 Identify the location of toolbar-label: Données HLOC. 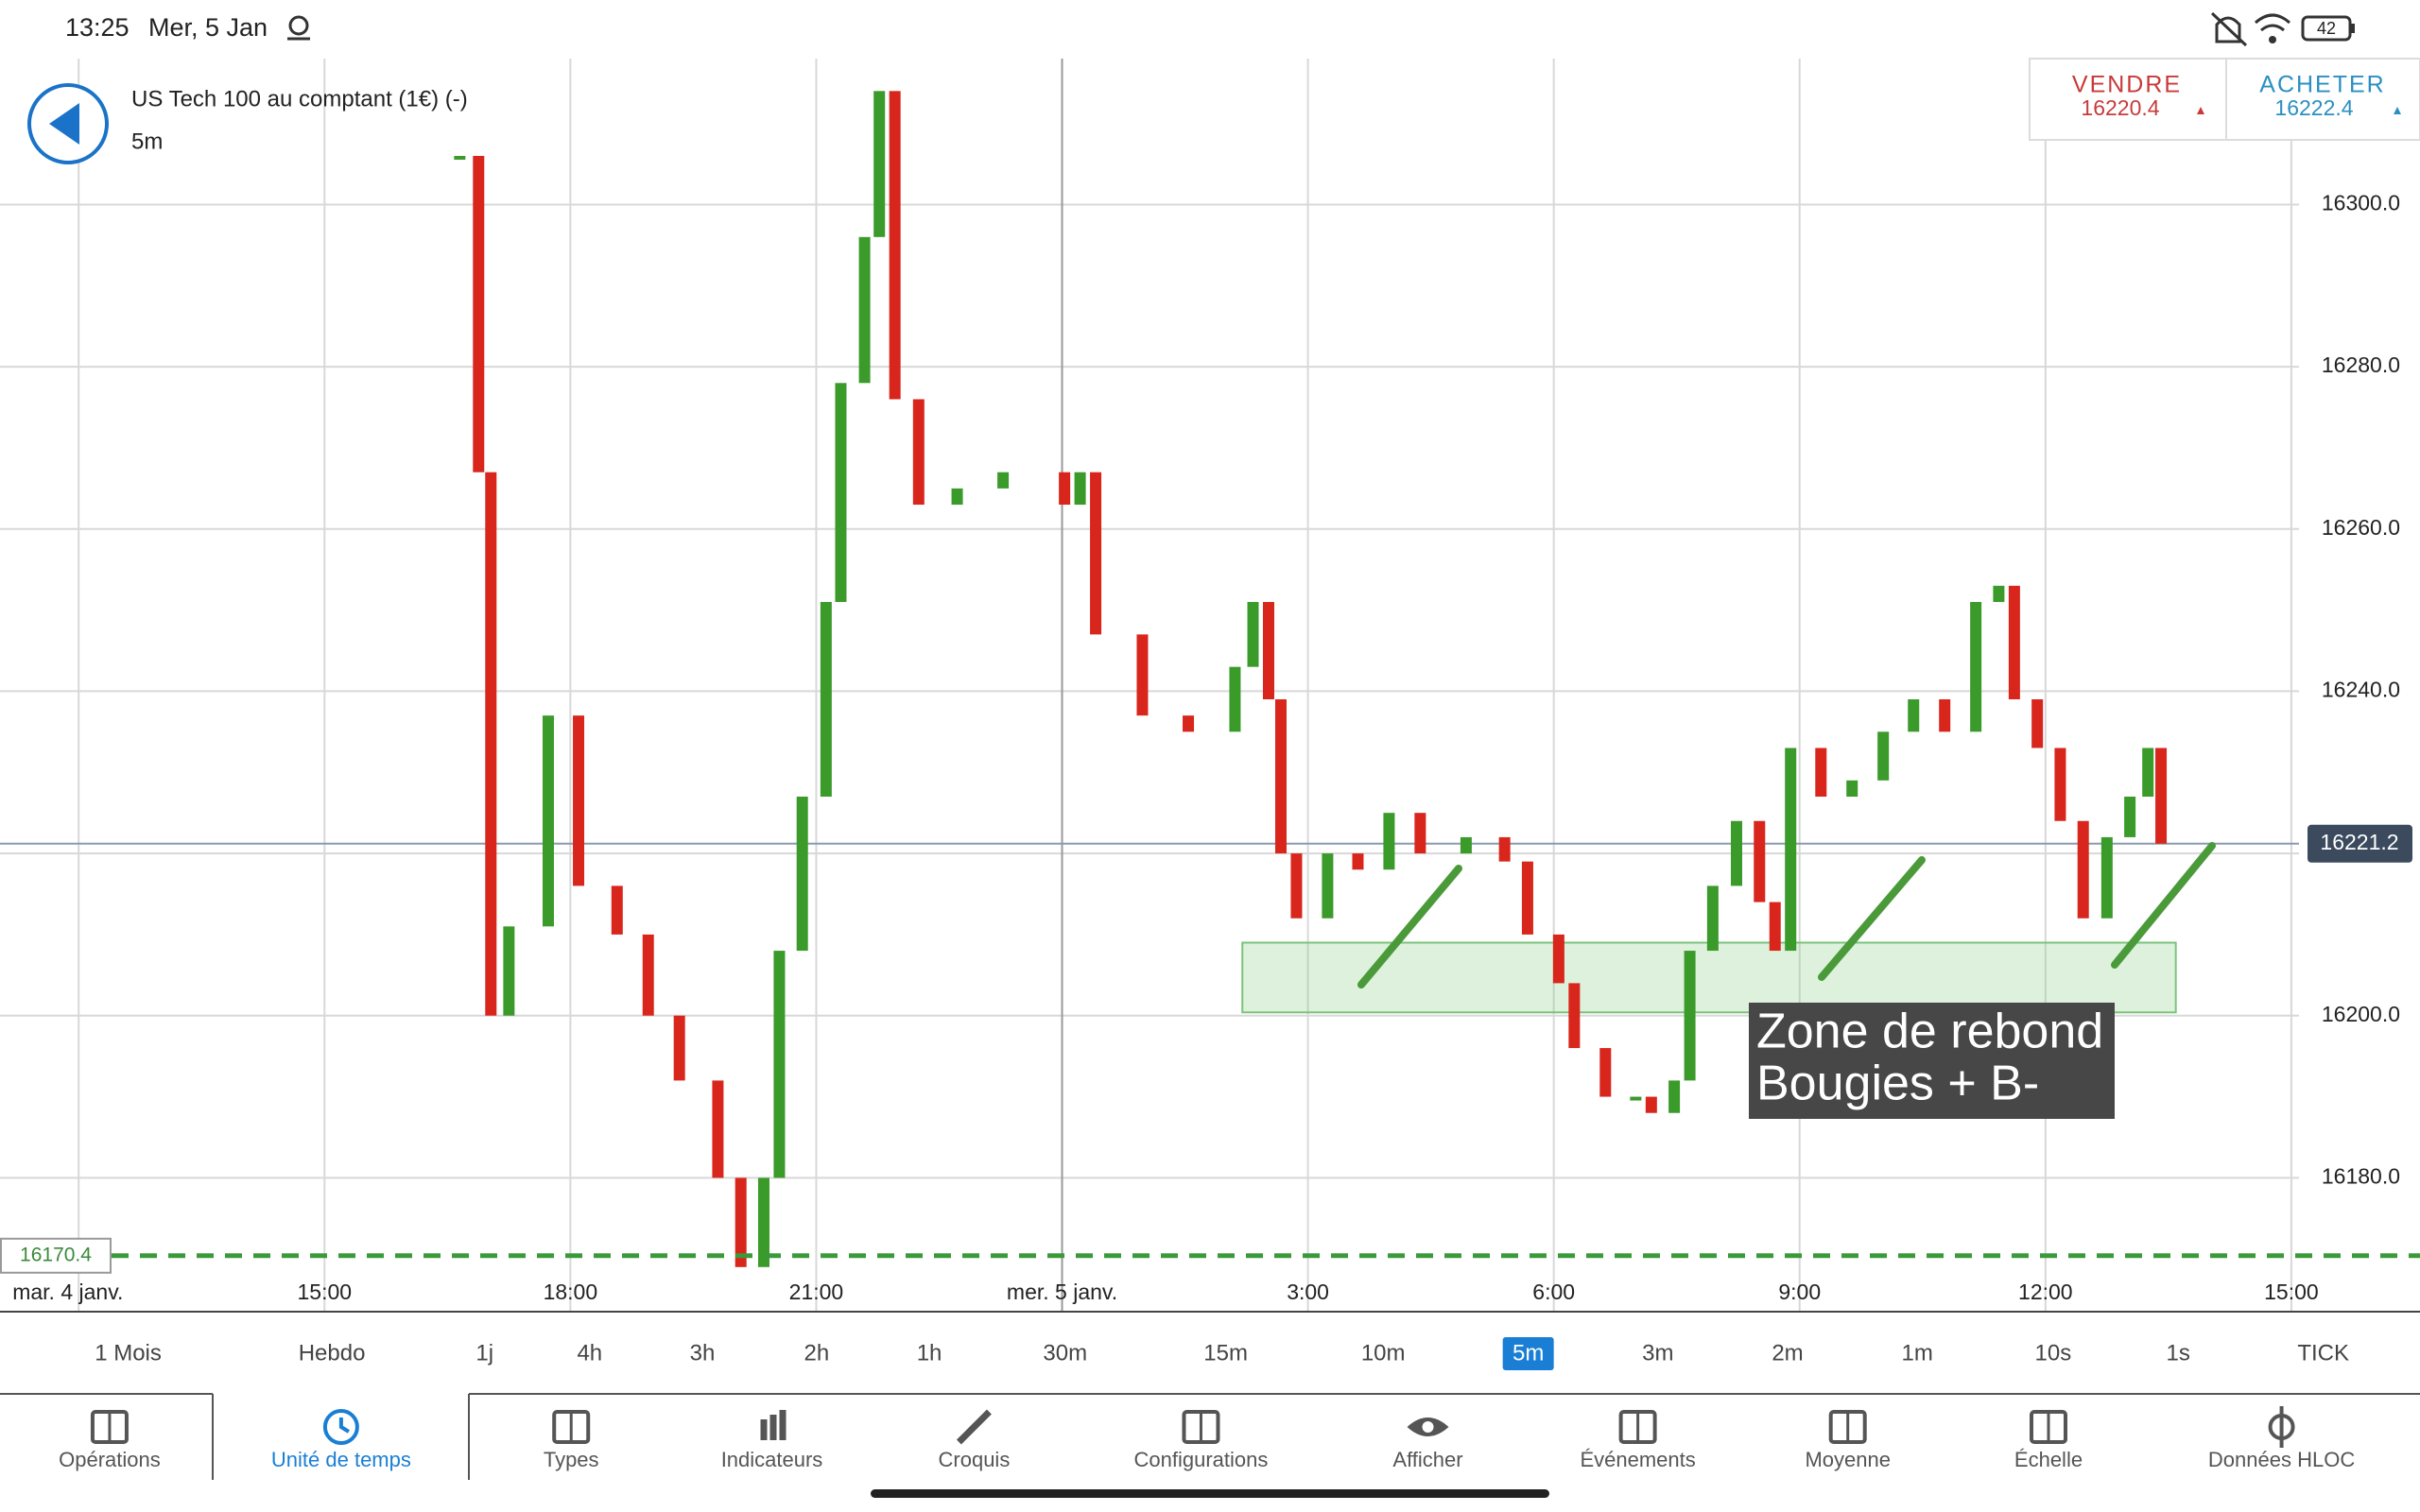
(2281, 1459).